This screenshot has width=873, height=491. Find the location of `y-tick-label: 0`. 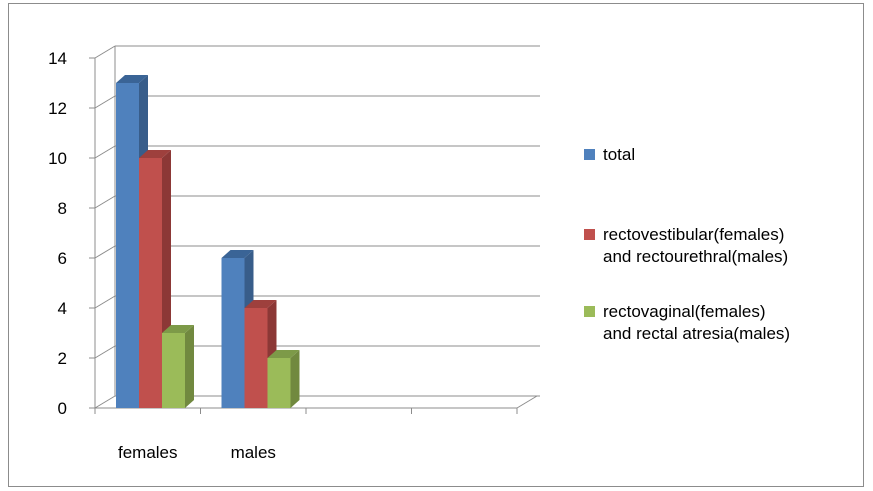

y-tick-label: 0 is located at coordinates (62, 408).